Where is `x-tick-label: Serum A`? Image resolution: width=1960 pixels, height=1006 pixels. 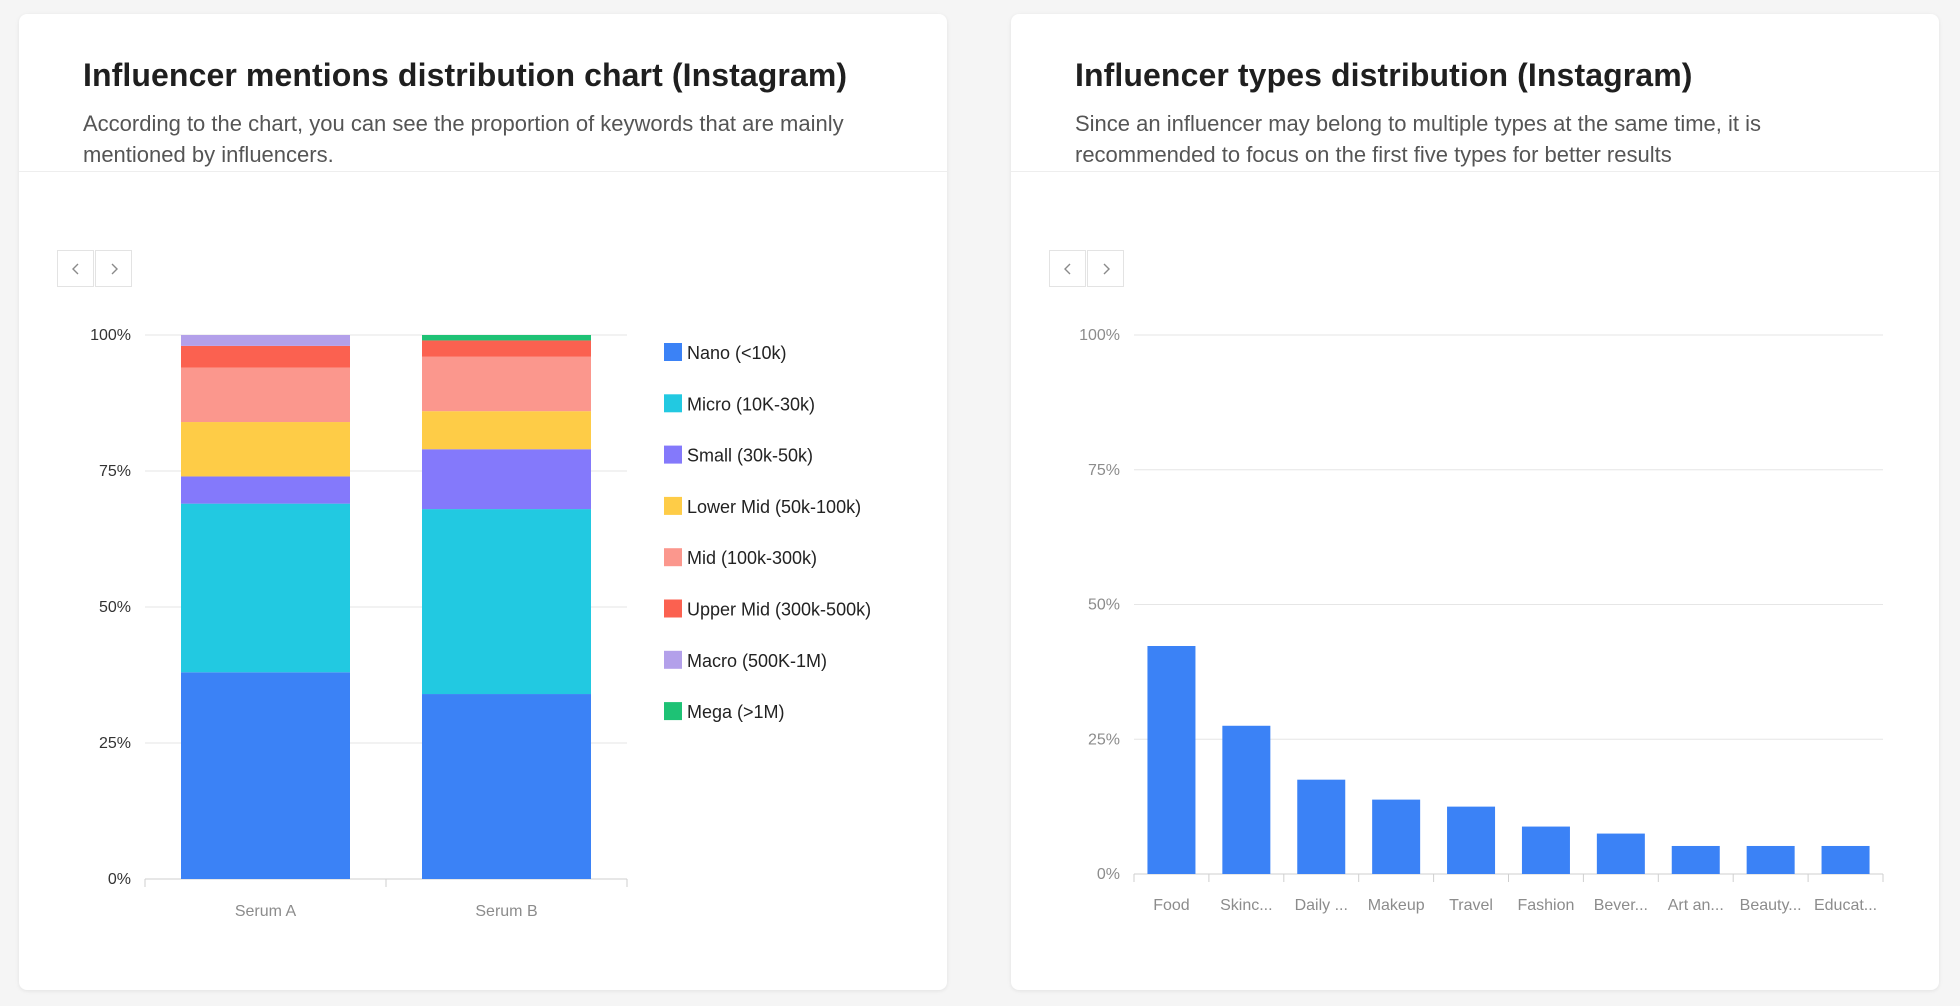 x-tick-label: Serum A is located at coordinates (266, 911).